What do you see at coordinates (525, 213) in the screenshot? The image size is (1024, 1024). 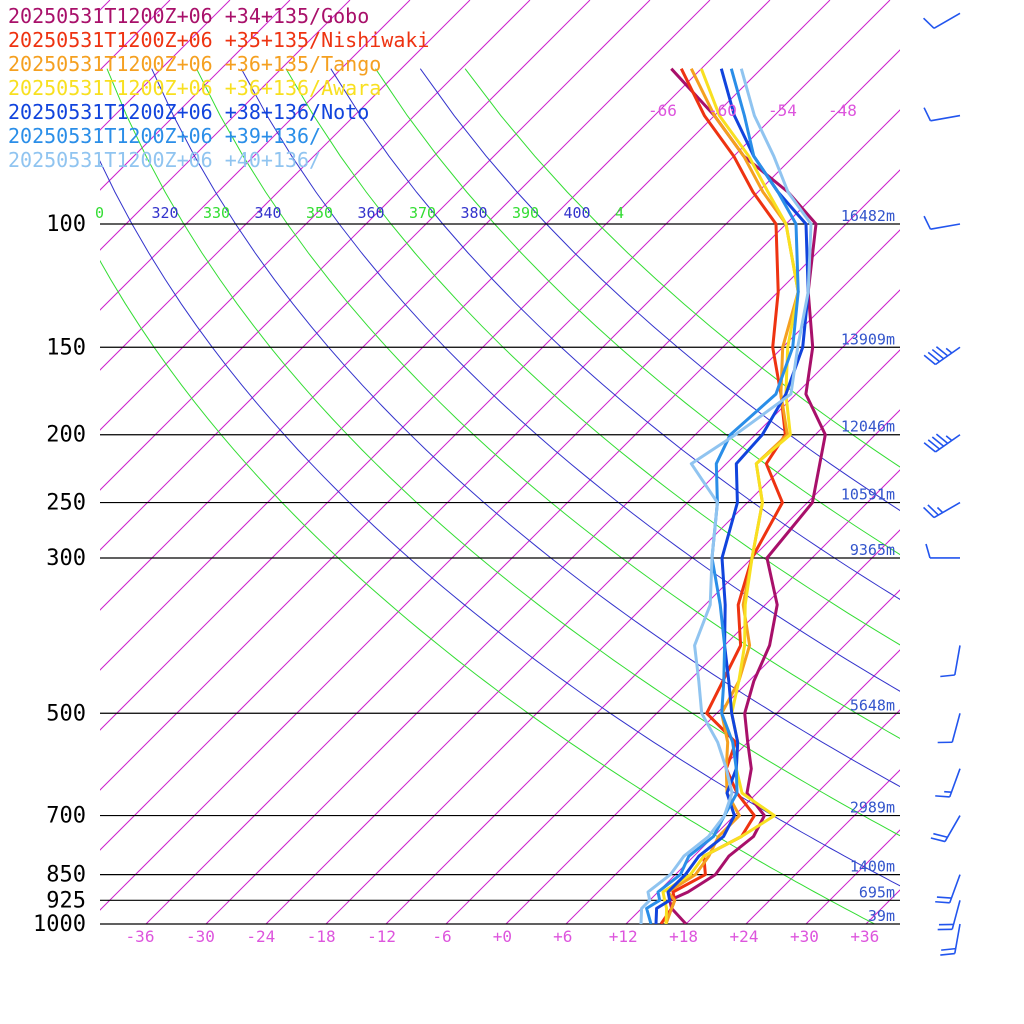 I see `theta-label: 390` at bounding box center [525, 213].